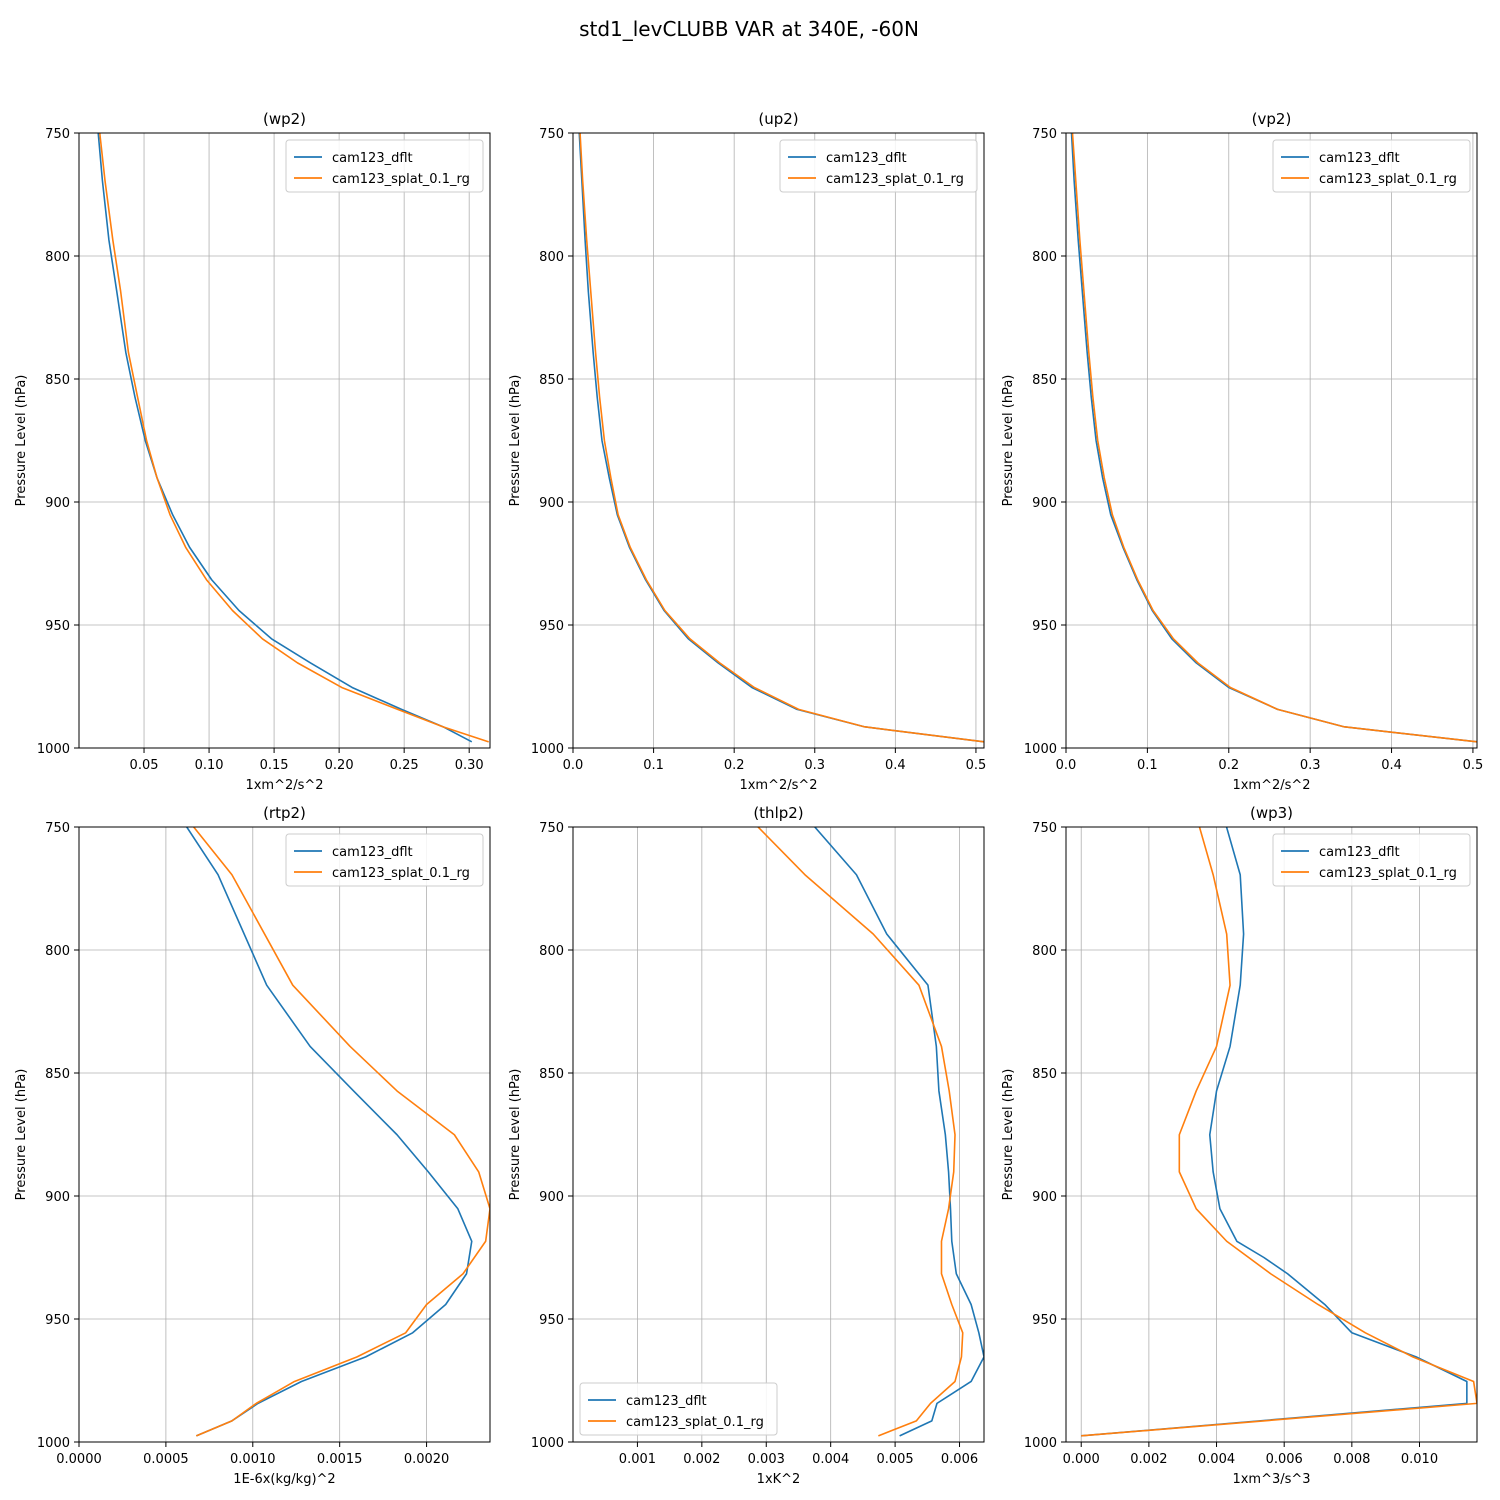 The image size is (1500, 1500). What do you see at coordinates (79, 1459) in the screenshot?
I see `x-tick-label: 0.0000` at bounding box center [79, 1459].